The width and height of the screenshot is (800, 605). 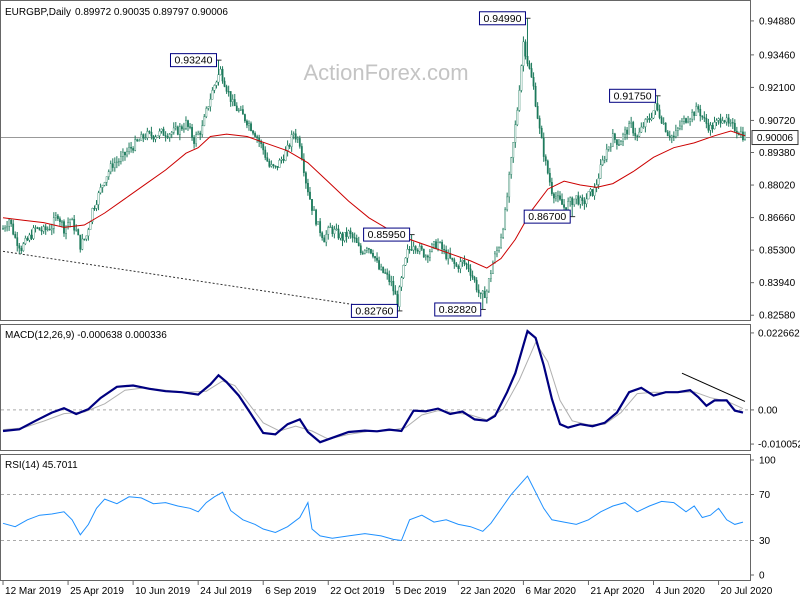 I want to click on x-axis-label: 6 Mar 2020, so click(x=550, y=591).